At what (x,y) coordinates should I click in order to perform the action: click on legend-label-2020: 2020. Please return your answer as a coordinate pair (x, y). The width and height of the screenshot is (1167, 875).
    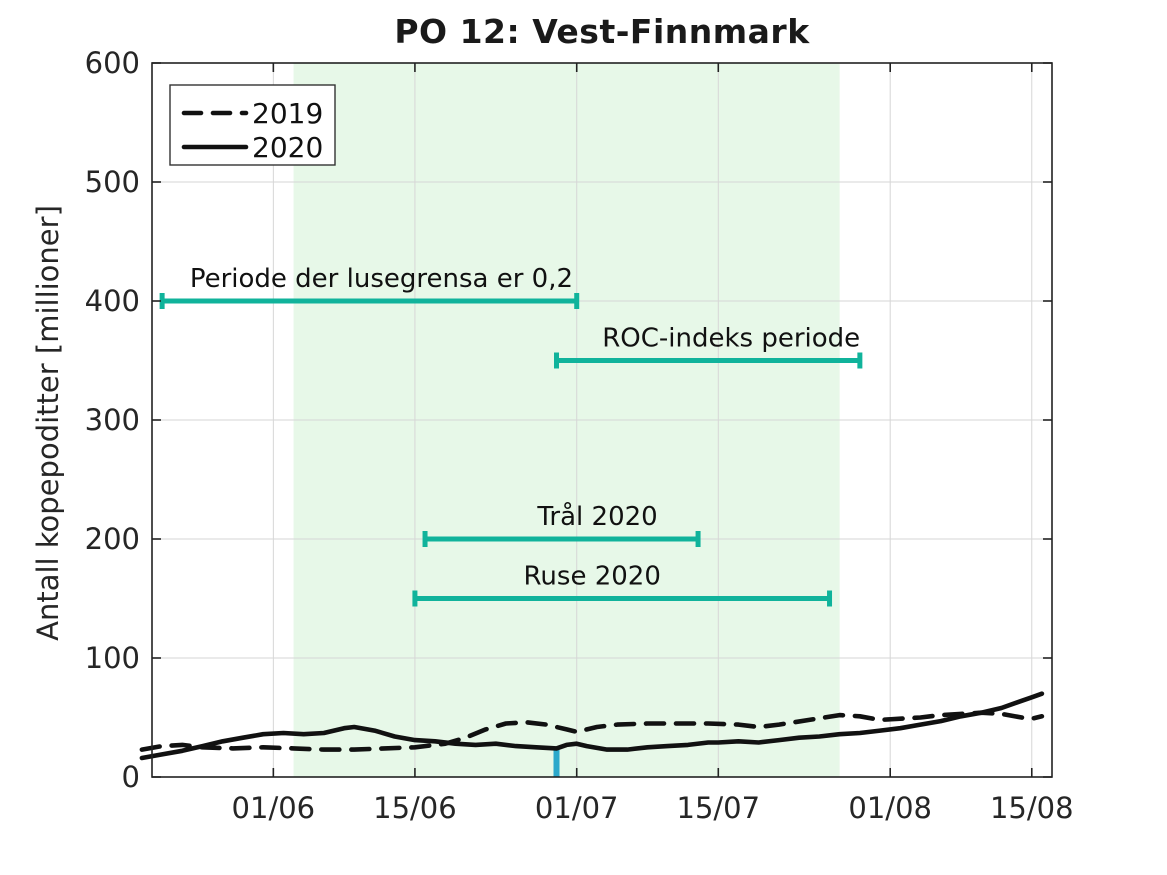
    Looking at the image, I should click on (287, 147).